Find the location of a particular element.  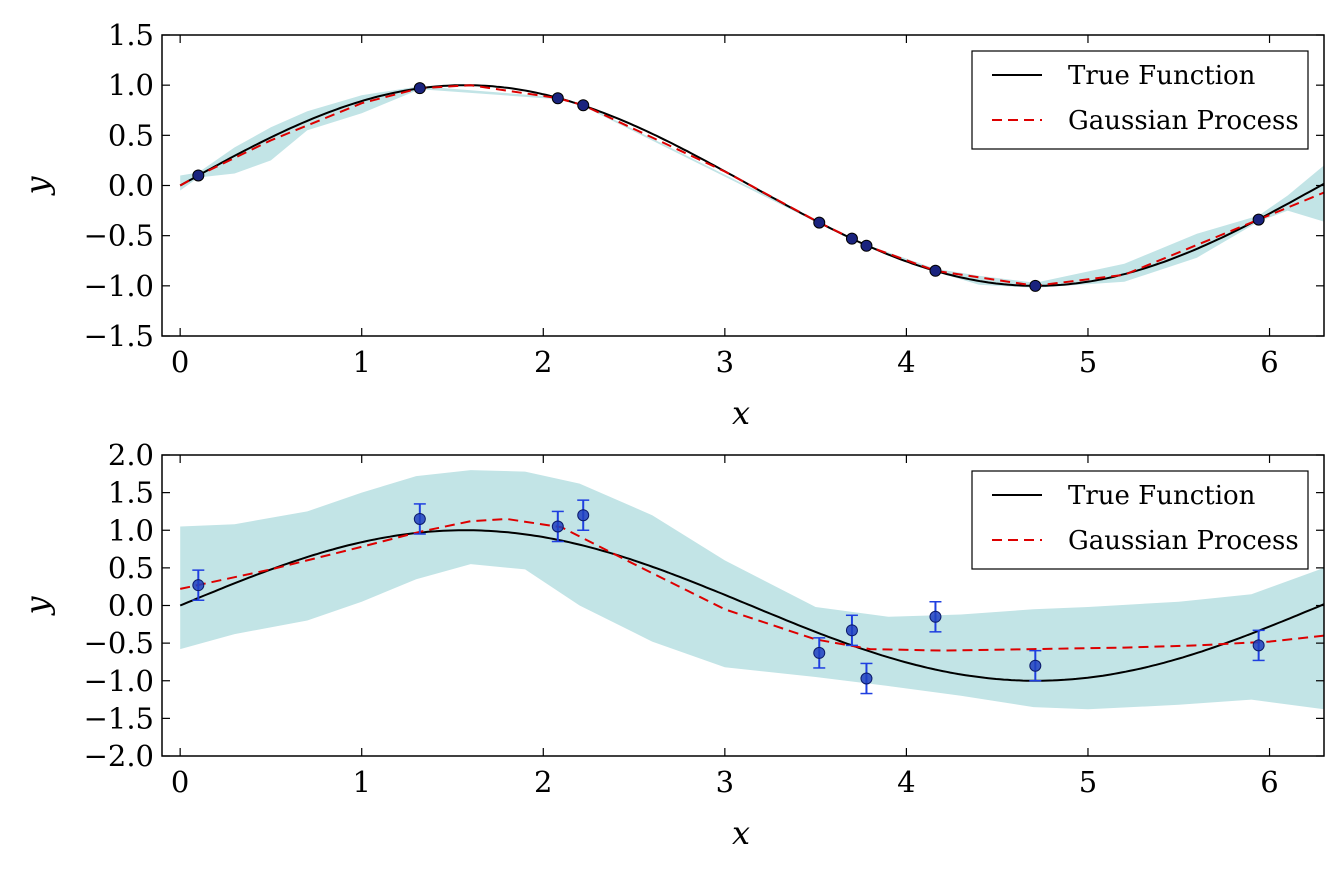

gaussian-process-line is located at coordinates (751, 585).